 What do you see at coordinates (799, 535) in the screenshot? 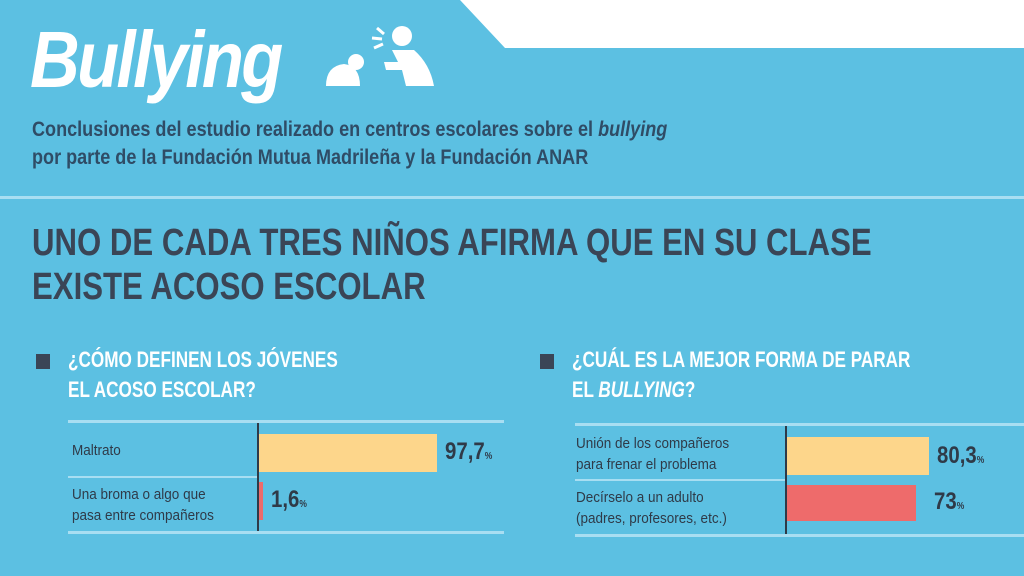
I see `chart2-bottom-rule` at bounding box center [799, 535].